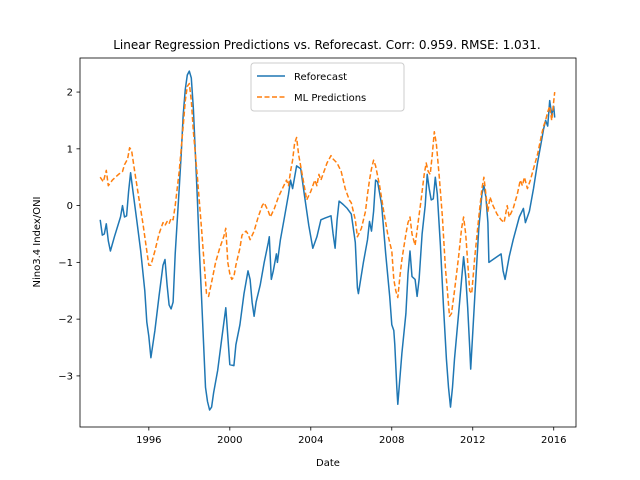 The image size is (640, 480). What do you see at coordinates (310, 440) in the screenshot?
I see `x-tick-label: 2004` at bounding box center [310, 440].